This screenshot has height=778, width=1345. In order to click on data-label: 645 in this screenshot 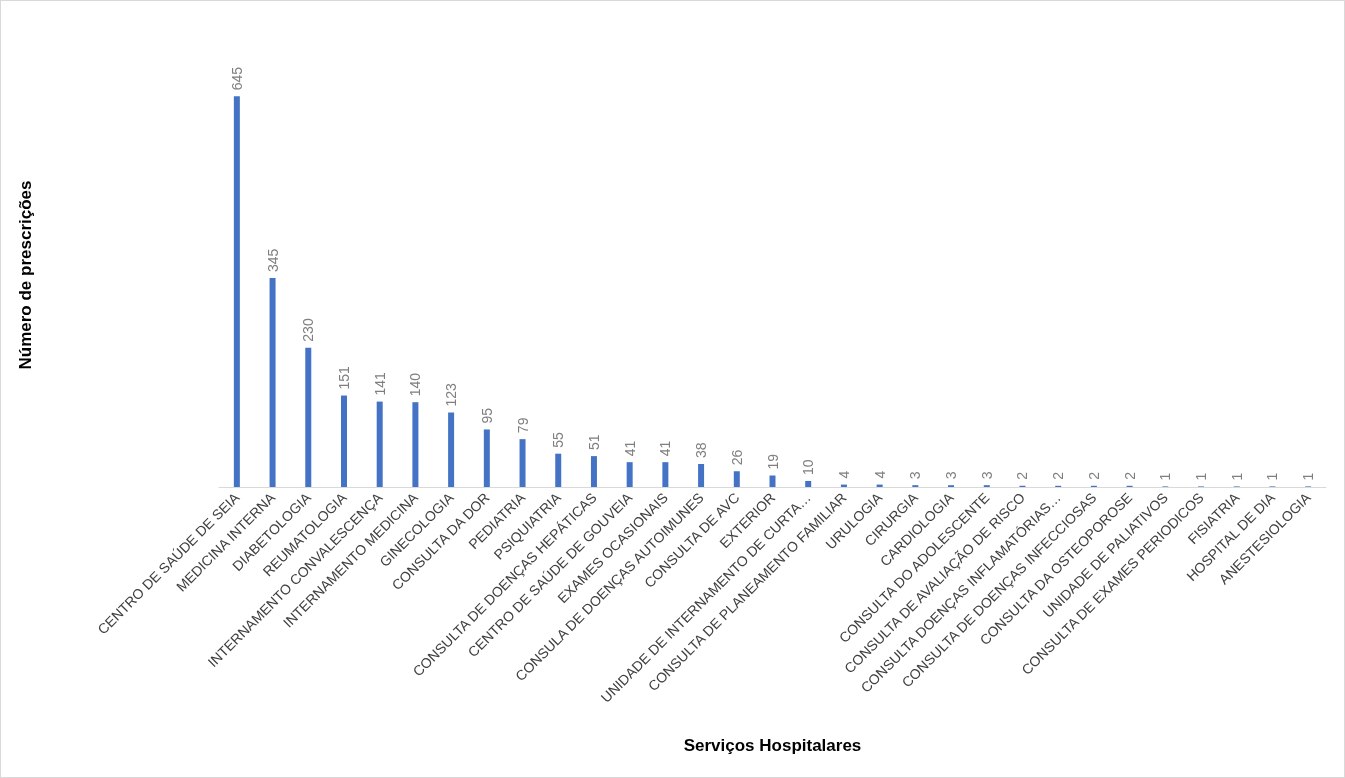, I will do `click(236, 78)`.